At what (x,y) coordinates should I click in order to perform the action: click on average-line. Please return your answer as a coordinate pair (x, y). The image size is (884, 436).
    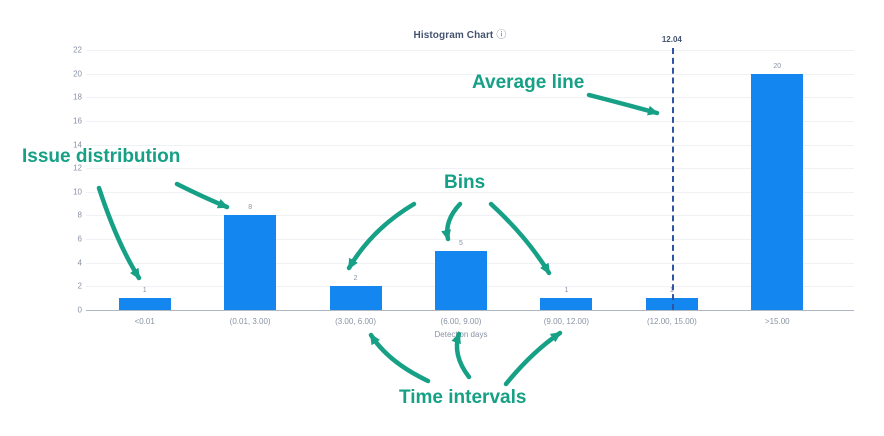
    Looking at the image, I should click on (672, 179).